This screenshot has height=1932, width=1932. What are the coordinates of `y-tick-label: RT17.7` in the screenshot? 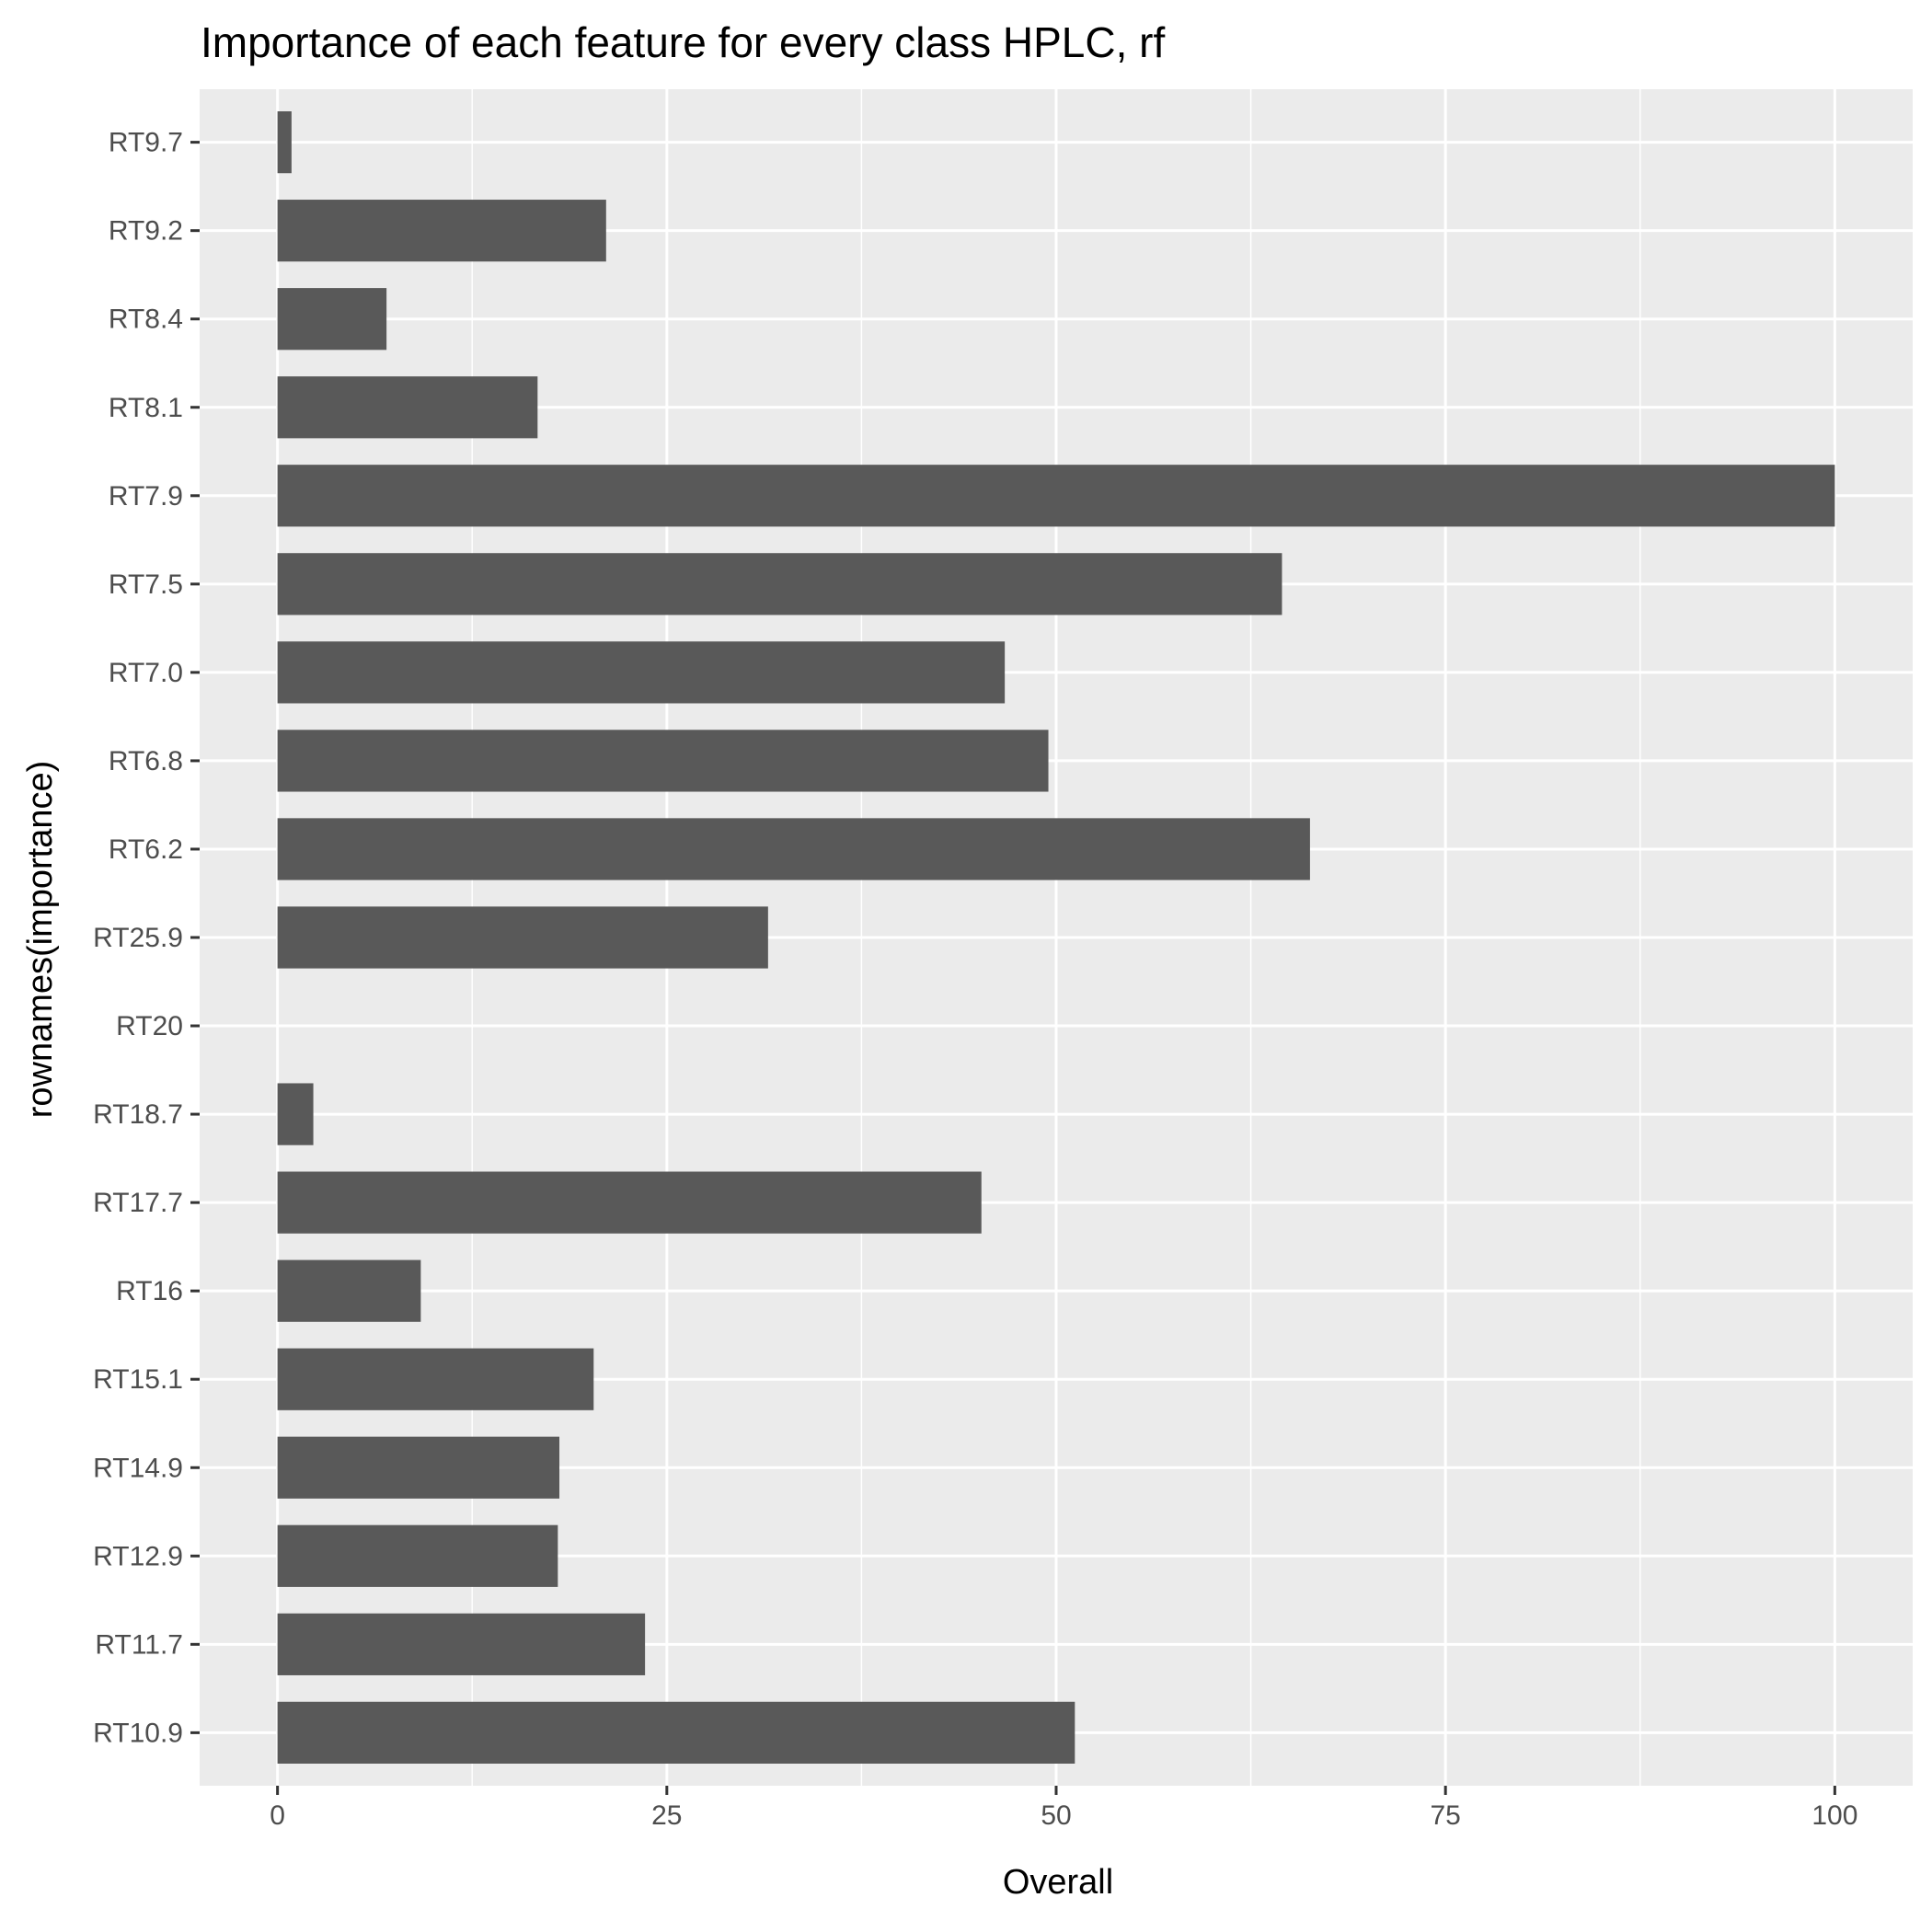 It's located at (138, 1203).